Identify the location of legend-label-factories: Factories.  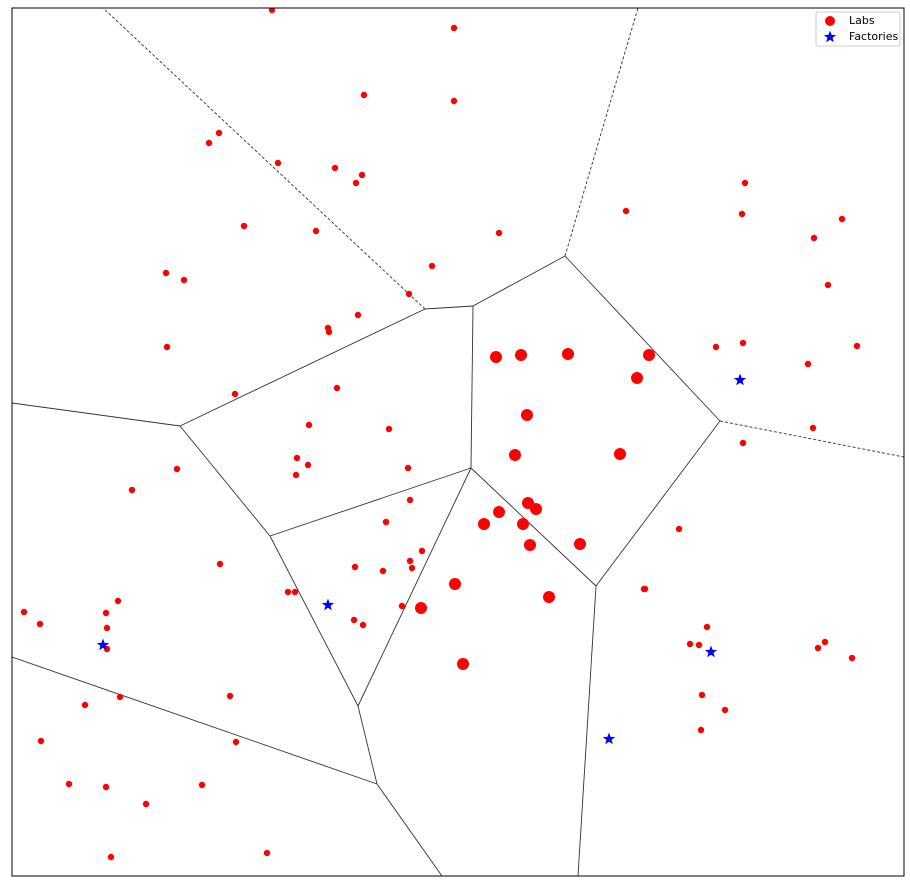
(873, 36).